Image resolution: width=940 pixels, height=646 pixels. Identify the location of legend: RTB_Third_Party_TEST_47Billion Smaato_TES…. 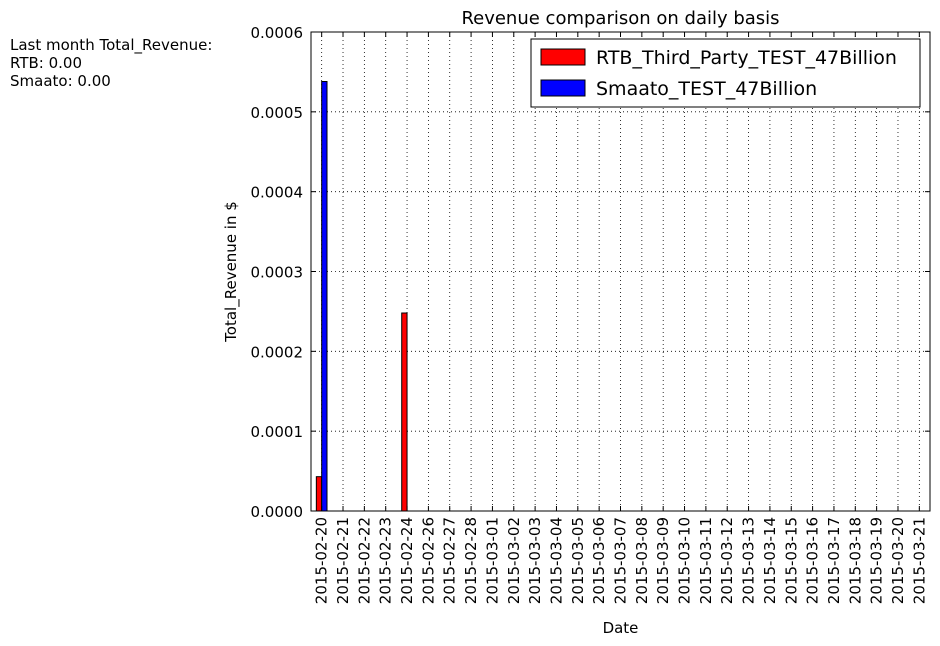
(725, 73).